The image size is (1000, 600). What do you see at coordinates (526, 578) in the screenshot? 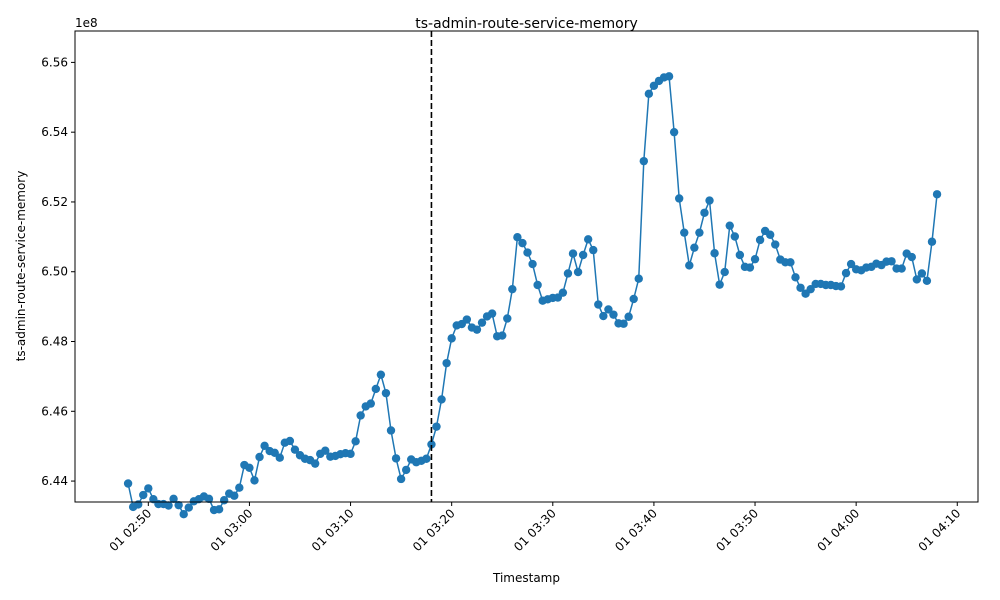
I see `x-axis-label: Timestamp` at bounding box center [526, 578].